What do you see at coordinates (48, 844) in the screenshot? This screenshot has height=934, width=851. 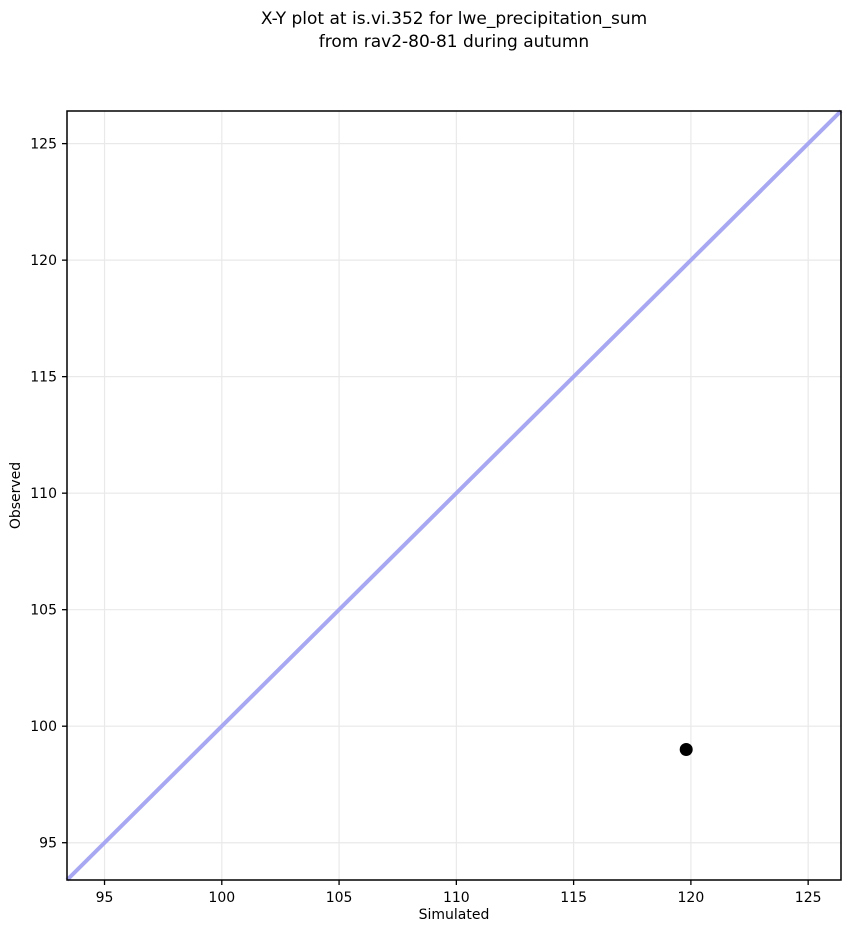 I see `y-tick-label: 95` at bounding box center [48, 844].